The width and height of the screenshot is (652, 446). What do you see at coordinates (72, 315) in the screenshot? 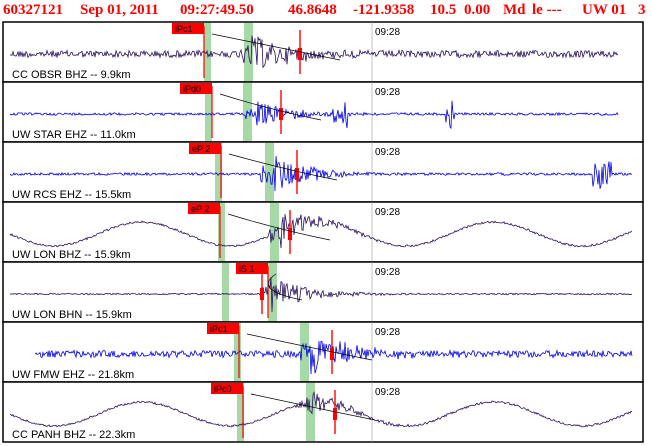
I see `station-label: UW LON BHN -- 15.9km` at bounding box center [72, 315].